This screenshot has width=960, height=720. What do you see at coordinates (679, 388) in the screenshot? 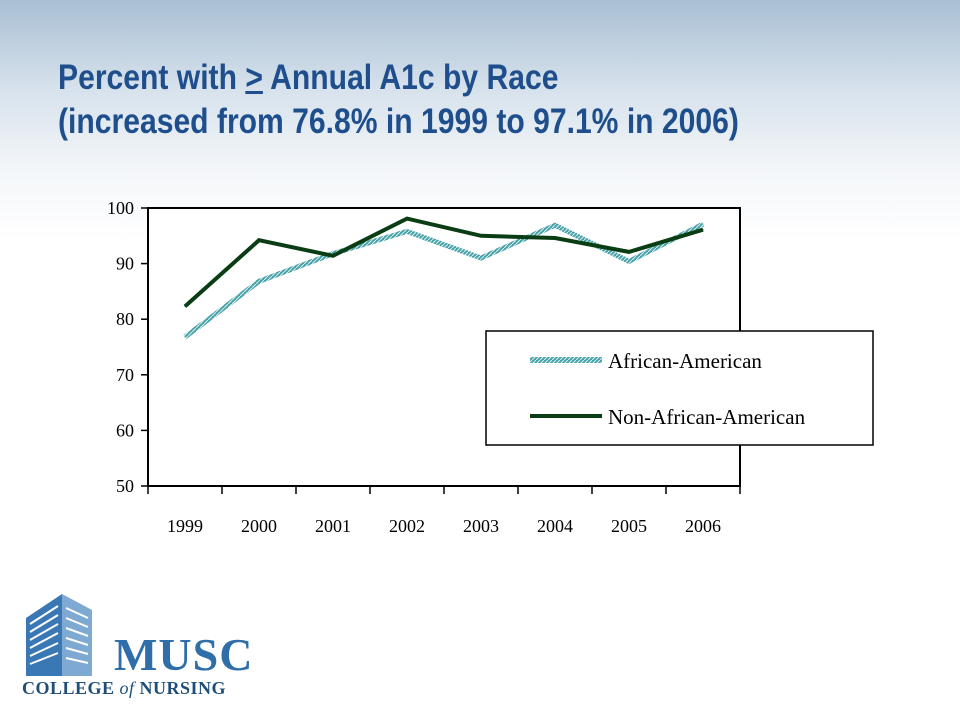
I see `legend-box` at bounding box center [679, 388].